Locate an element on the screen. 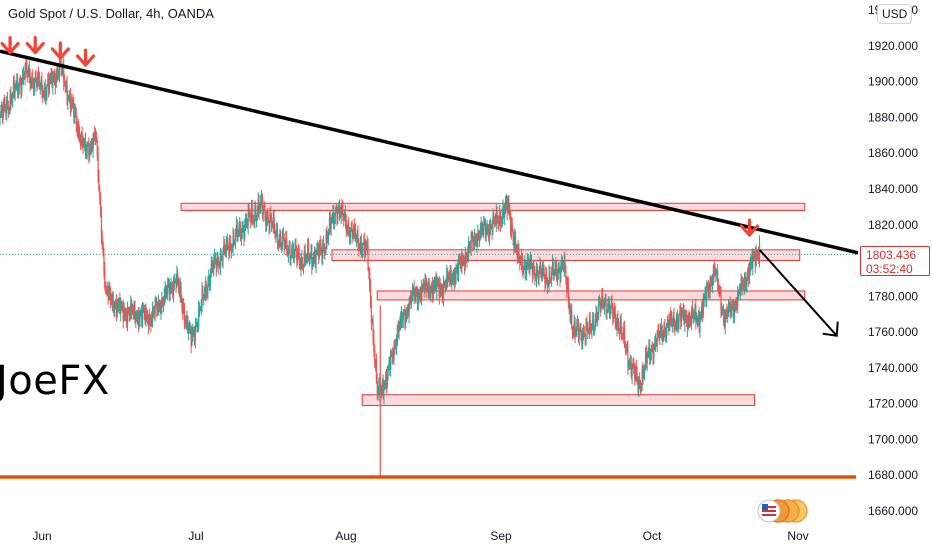 This screenshot has height=550, width=932. y-tick-label: 1860.000 is located at coordinates (893, 153).